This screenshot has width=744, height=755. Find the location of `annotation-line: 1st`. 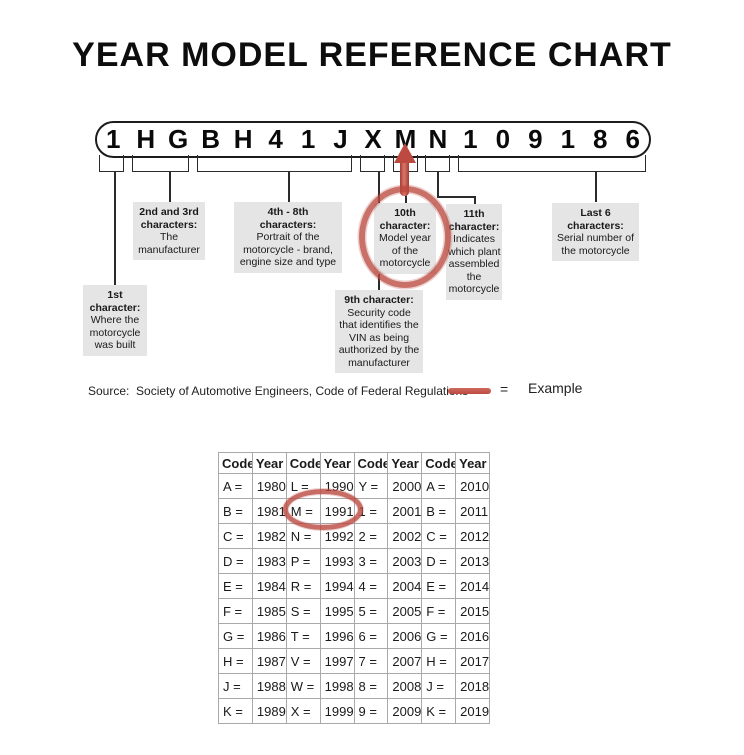

annotation-line: 1st is located at coordinates (115, 295).